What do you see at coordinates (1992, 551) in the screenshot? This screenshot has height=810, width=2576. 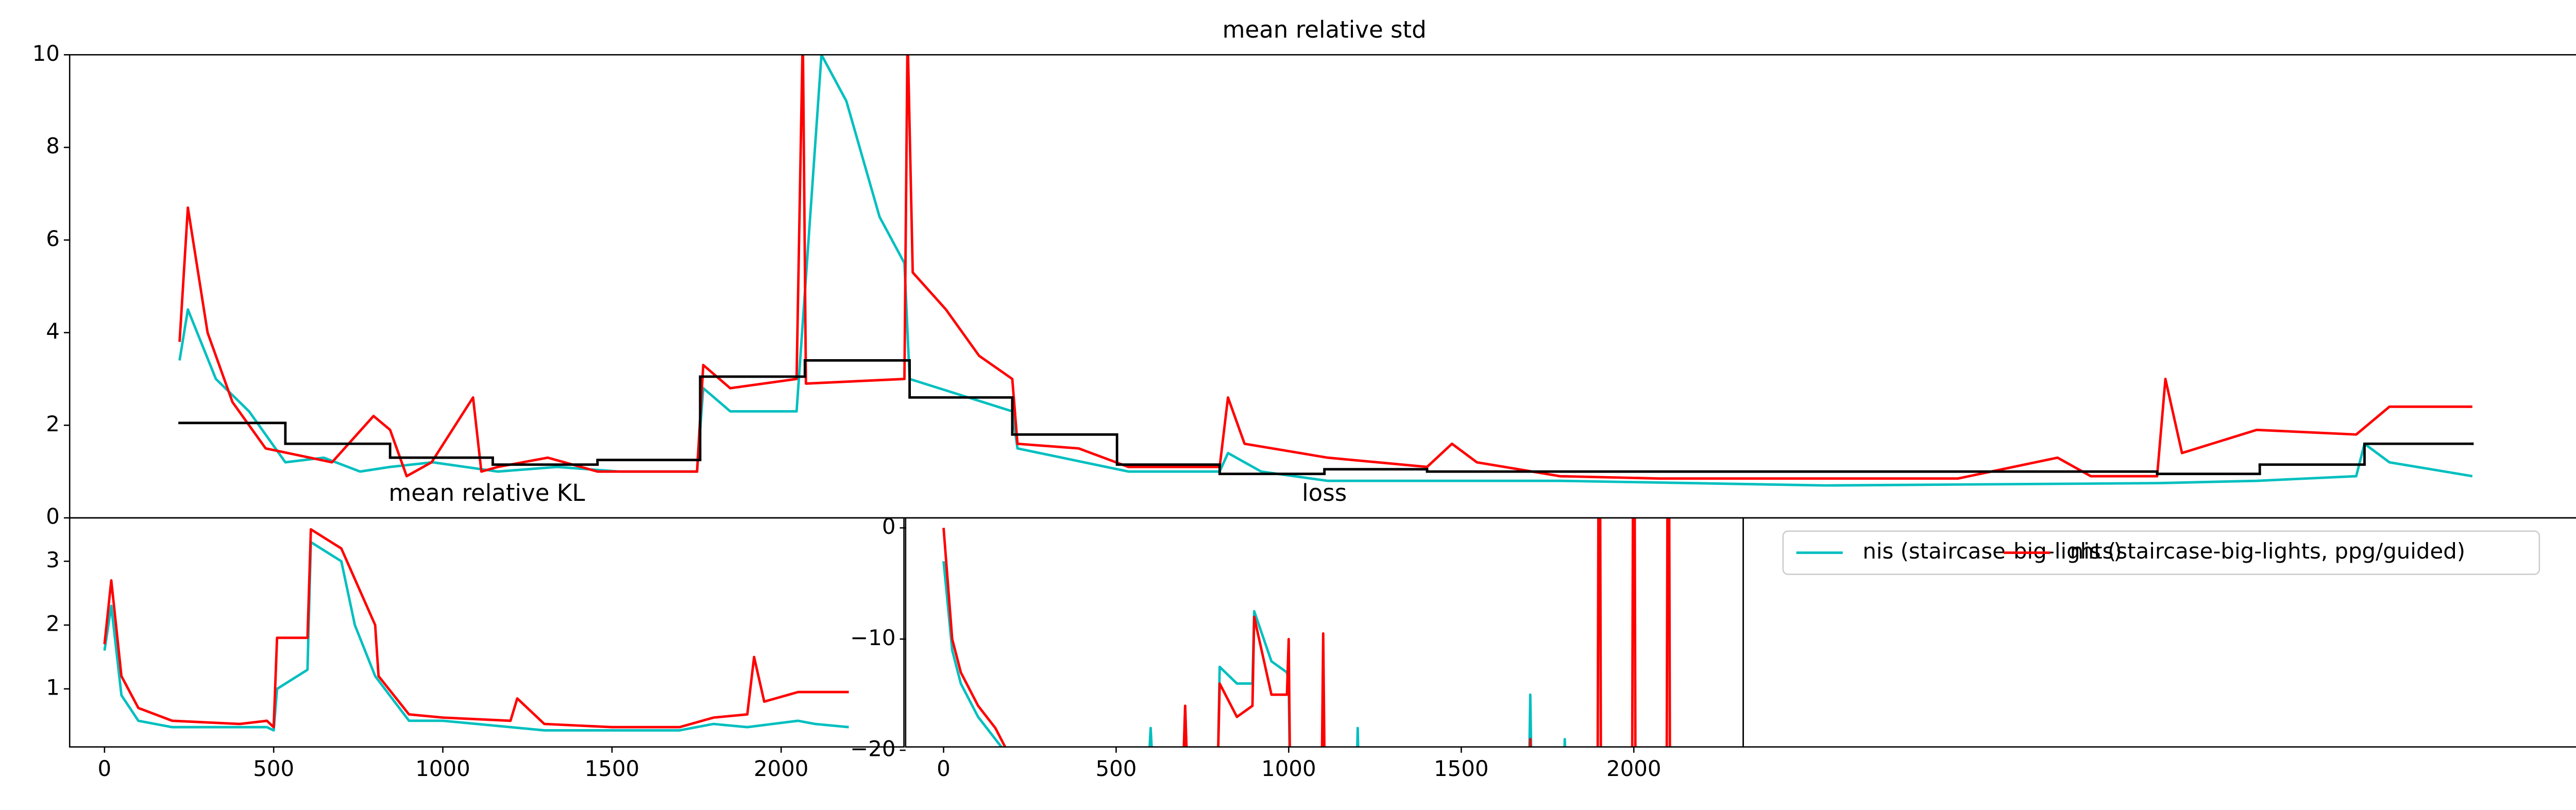 I see `legend-label: nis (staircase-big-lights)` at bounding box center [1992, 551].